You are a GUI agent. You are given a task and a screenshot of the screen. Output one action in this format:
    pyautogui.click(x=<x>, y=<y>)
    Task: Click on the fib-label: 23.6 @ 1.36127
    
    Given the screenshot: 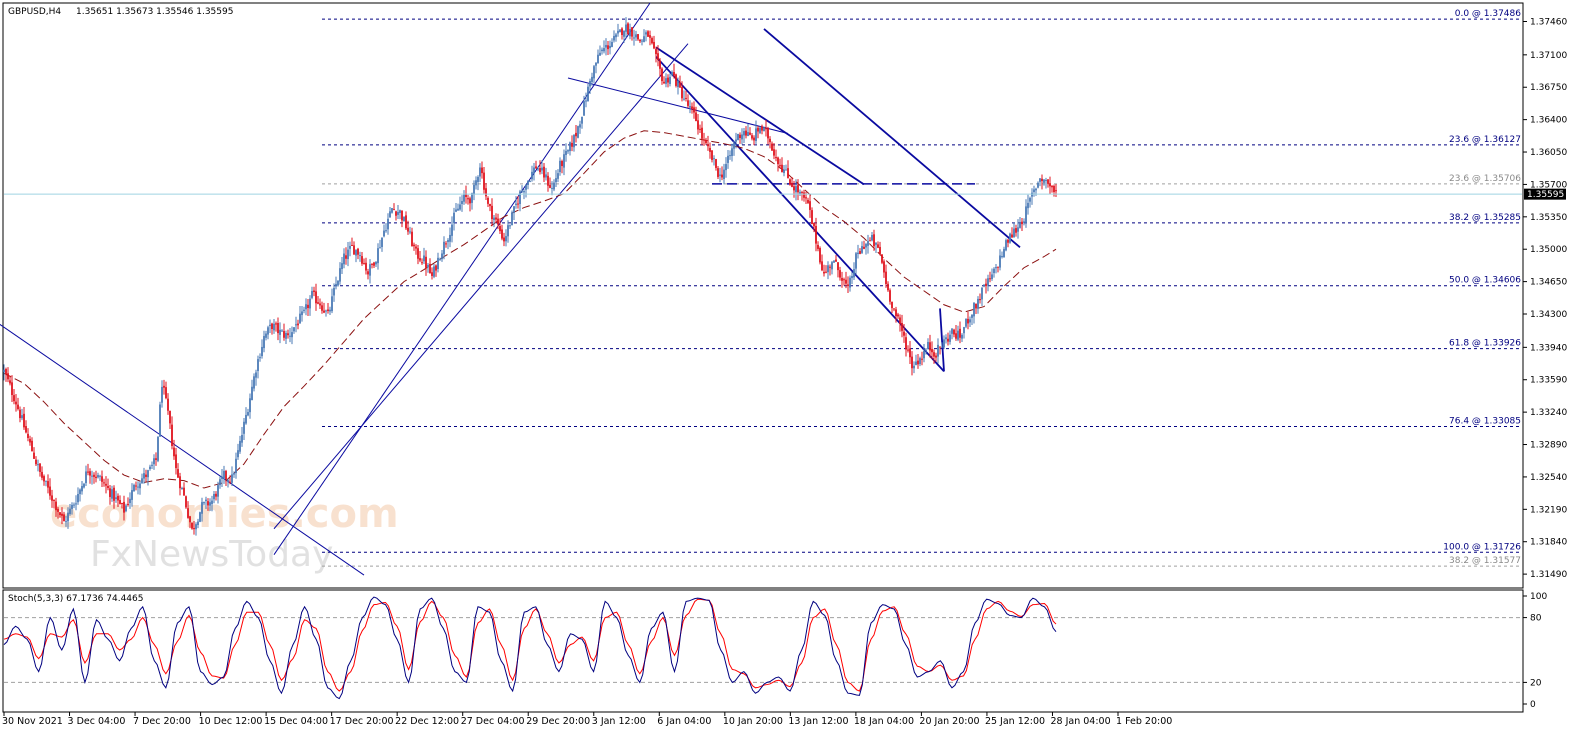 What is the action you would take?
    pyautogui.click(x=1485, y=140)
    